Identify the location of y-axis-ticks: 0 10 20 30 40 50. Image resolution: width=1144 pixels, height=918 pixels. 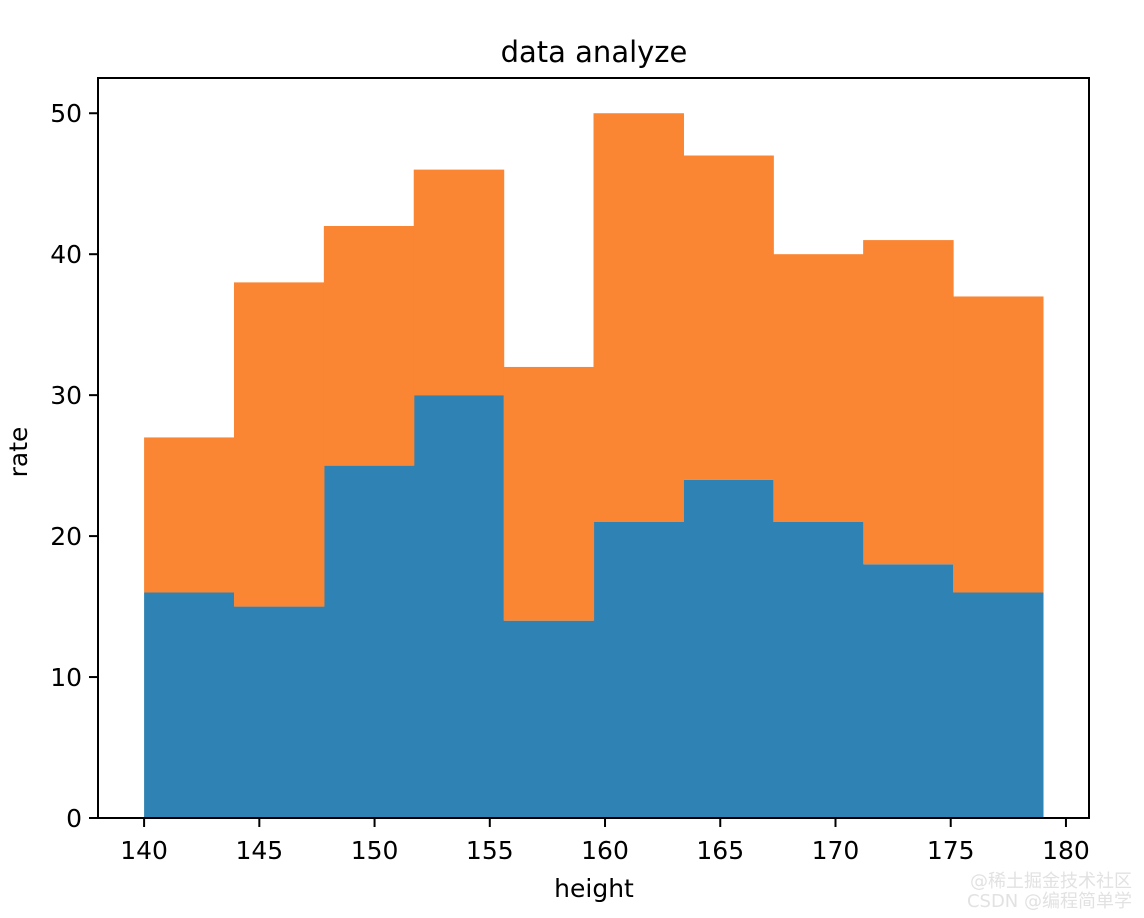
(74, 466).